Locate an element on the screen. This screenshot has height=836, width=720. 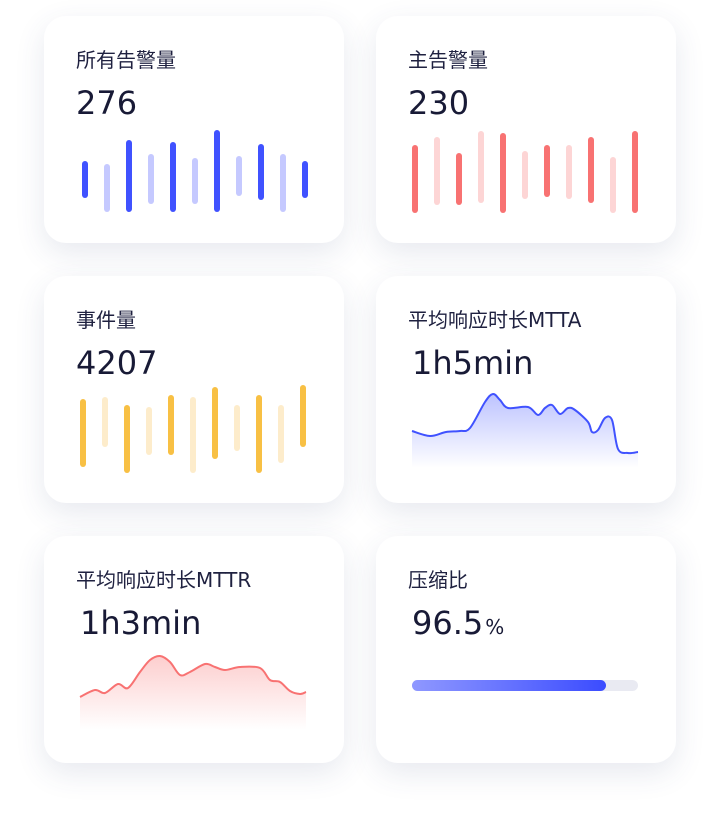
value-unit: % is located at coordinates (495, 627).